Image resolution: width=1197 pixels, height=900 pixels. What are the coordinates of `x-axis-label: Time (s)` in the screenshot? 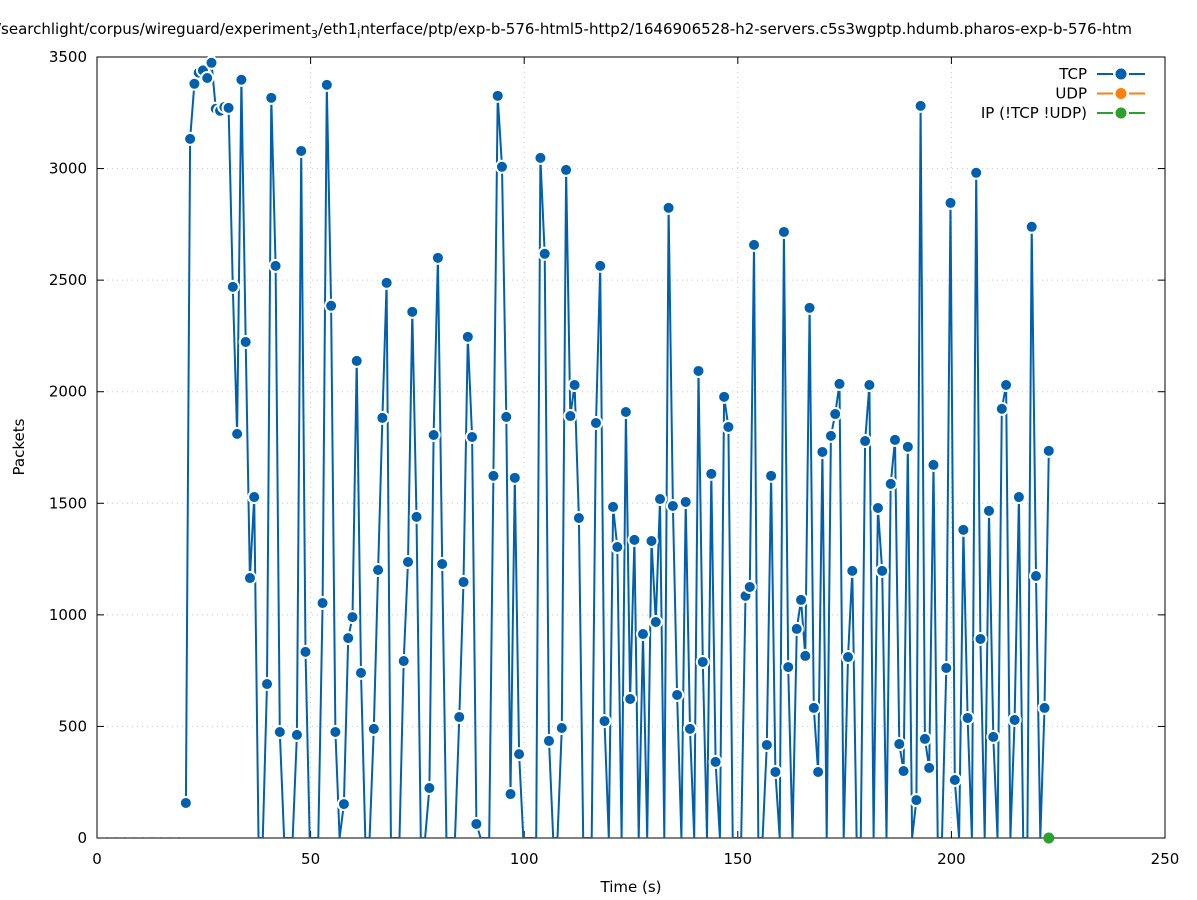 It's located at (631, 887).